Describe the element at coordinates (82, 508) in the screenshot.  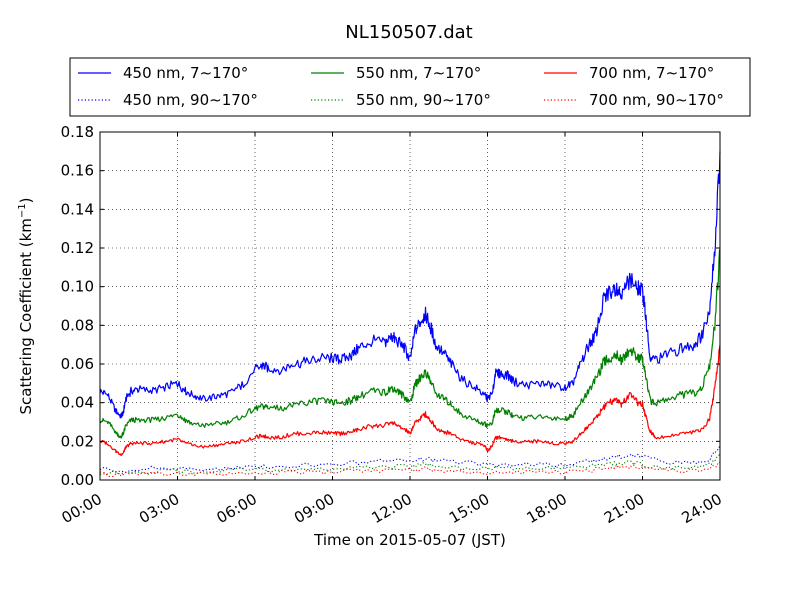
I see `x-tick-label: 00:00` at that location.